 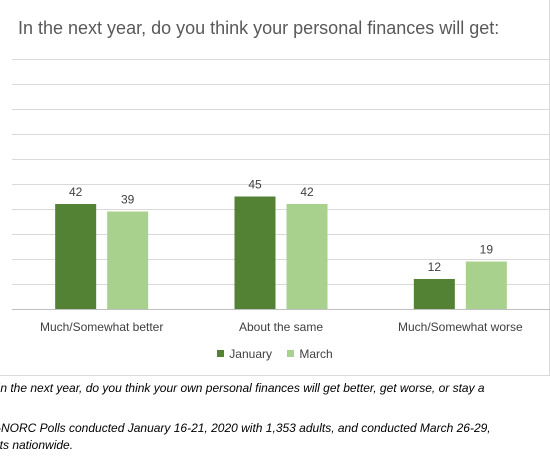 What do you see at coordinates (460, 327) in the screenshot?
I see `category-label-2: Much/Somewhat worse` at bounding box center [460, 327].